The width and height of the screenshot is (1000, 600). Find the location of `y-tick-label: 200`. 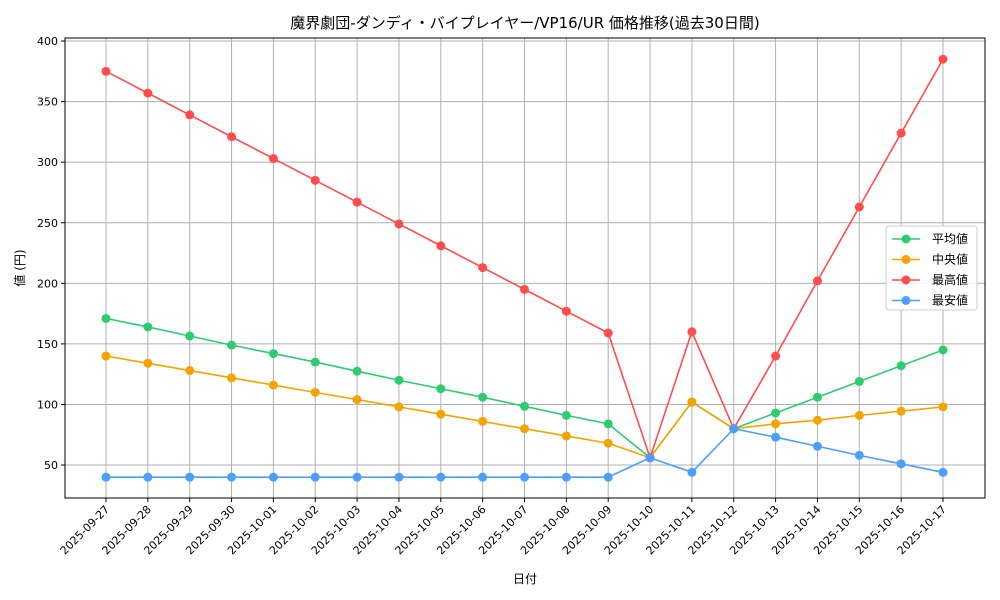

y-tick-label: 200 is located at coordinates (47, 283).